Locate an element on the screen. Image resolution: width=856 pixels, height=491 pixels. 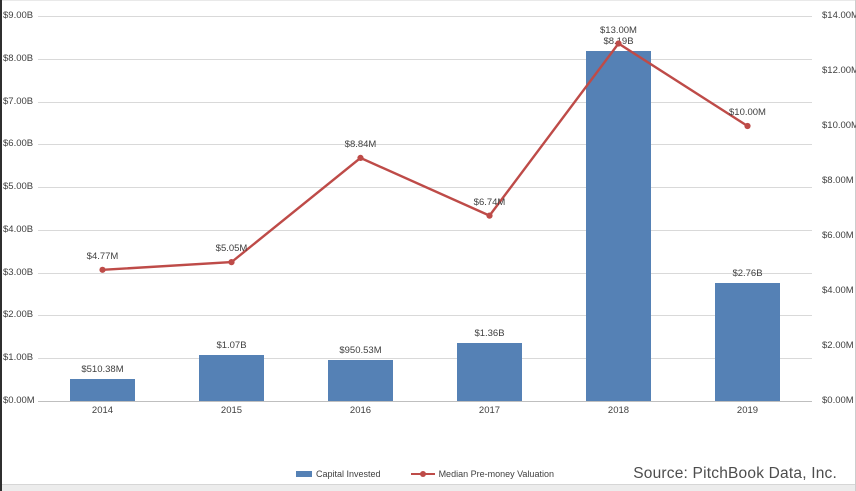
x-axis-line is located at coordinates (425, 401).